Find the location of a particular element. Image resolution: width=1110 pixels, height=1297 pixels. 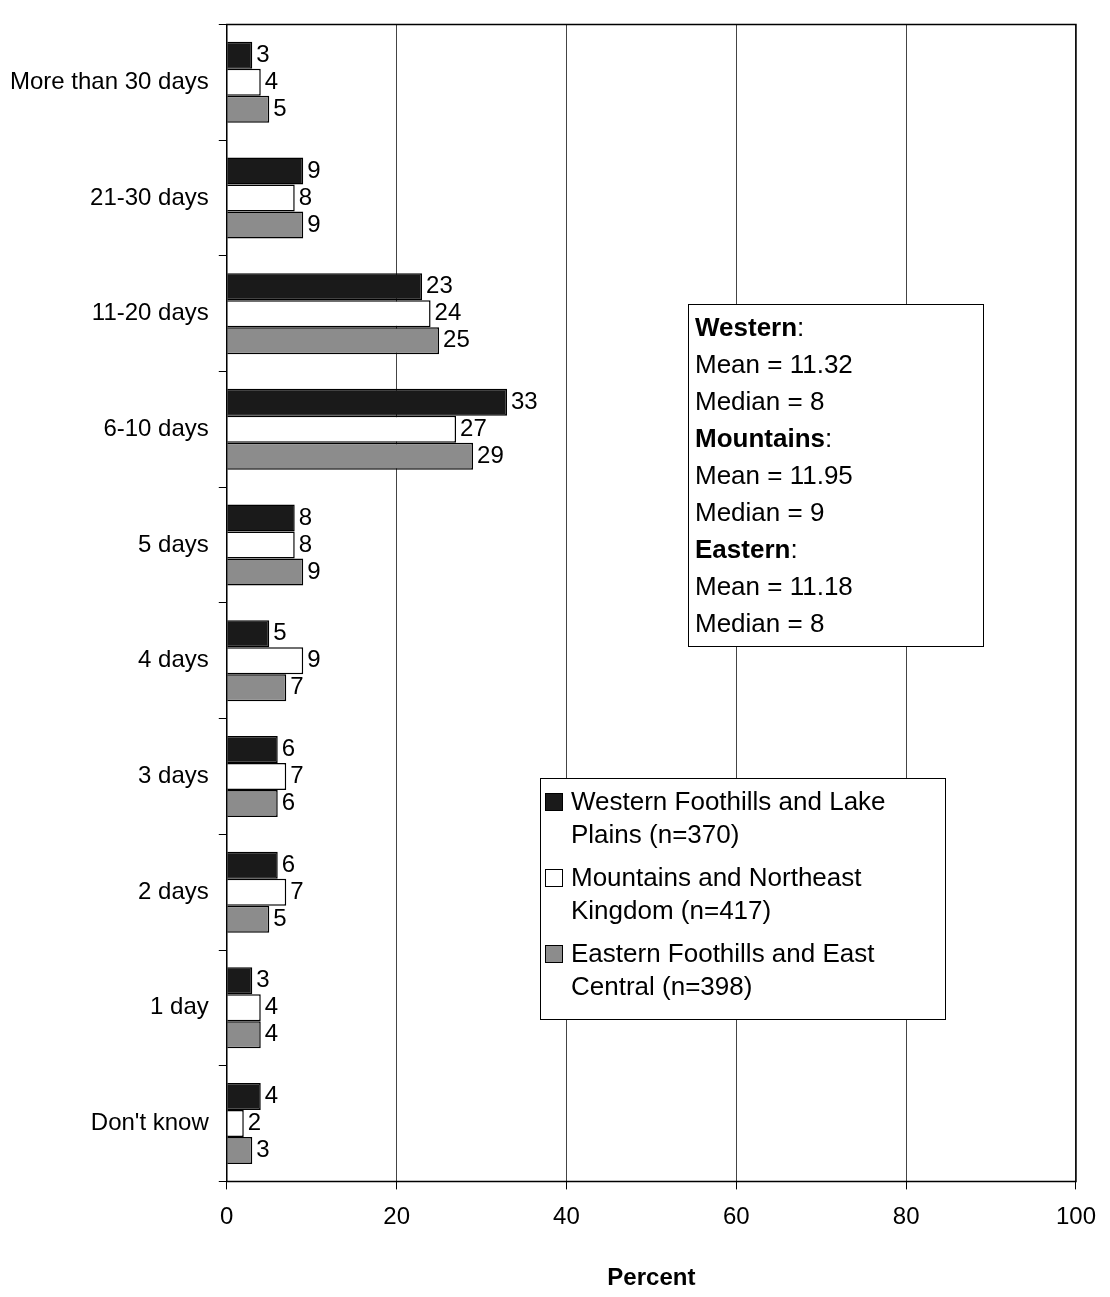

annotation: Mean = 11.95 is located at coordinates (774, 475).